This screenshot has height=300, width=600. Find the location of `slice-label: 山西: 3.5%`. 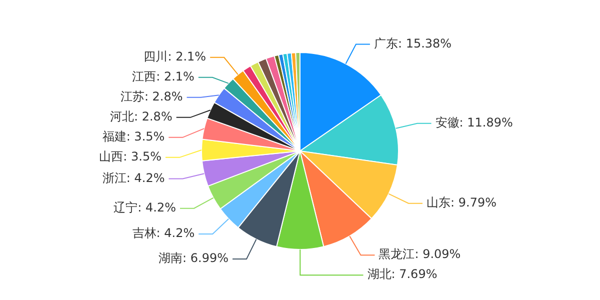

slice-label: 山西: 3.5% is located at coordinates (130, 157).